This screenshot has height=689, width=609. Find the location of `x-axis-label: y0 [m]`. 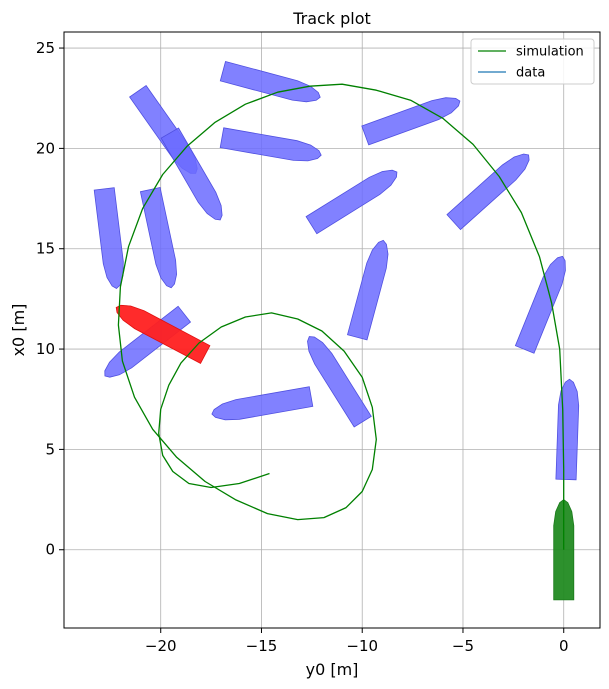

x-axis-label: y0 [m] is located at coordinates (332, 669).